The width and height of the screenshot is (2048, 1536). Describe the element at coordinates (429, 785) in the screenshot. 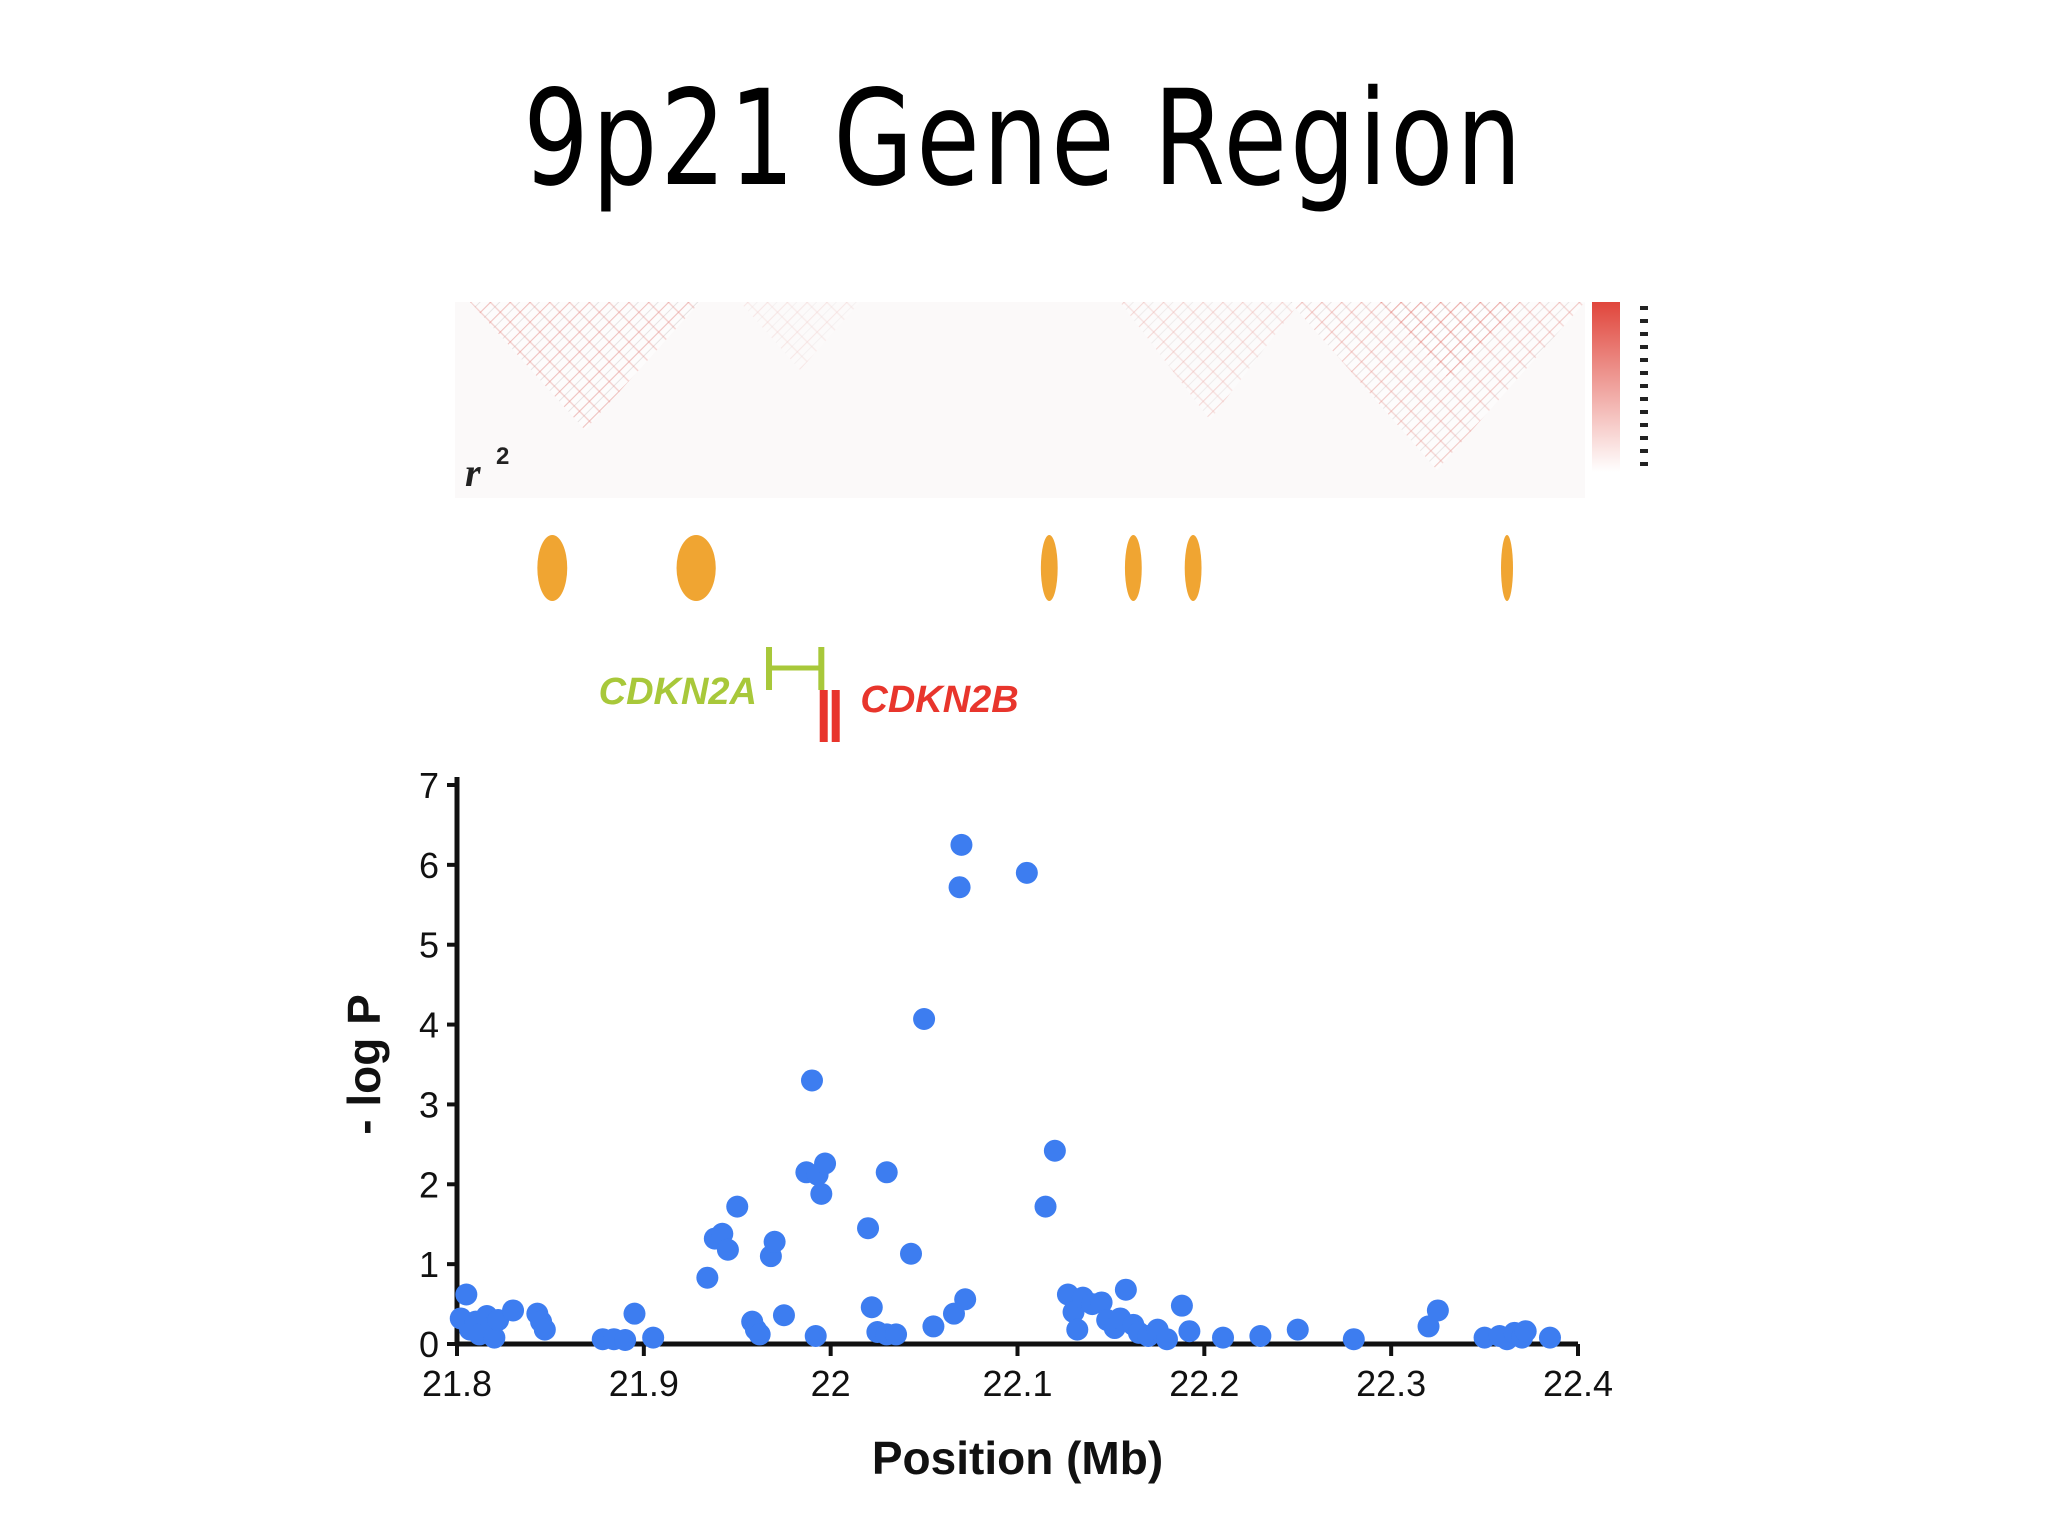

I see `y-tick-label: 7` at that location.